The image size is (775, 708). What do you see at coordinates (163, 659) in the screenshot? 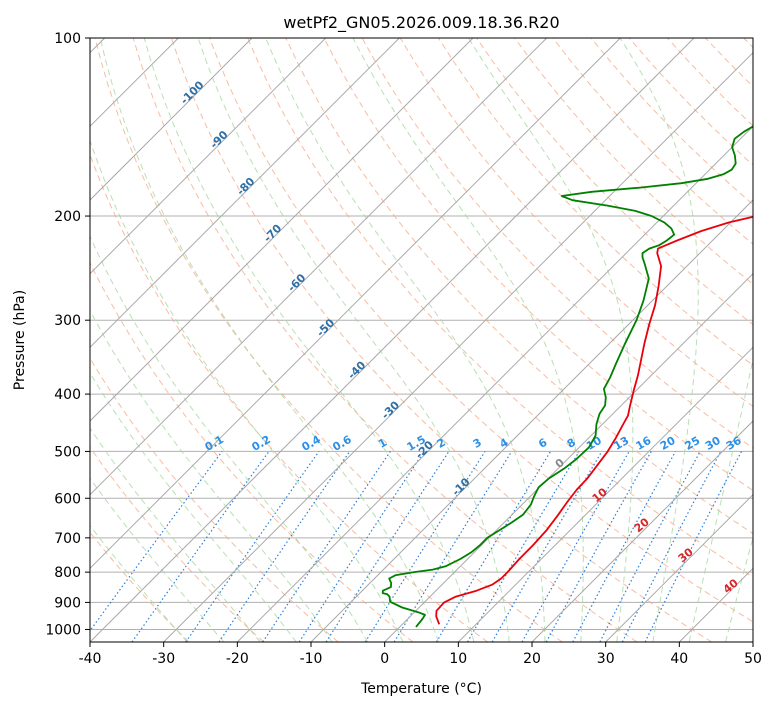
I see `x-tick-label: -30` at bounding box center [163, 659].